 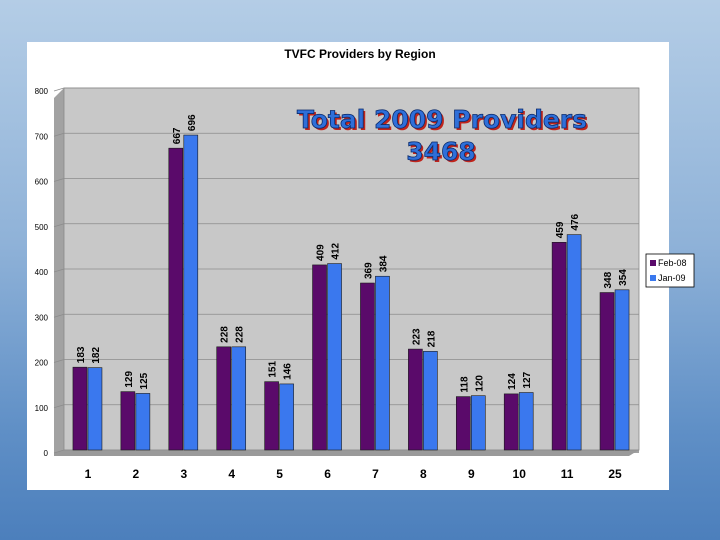 I want to click on y-tick-label: 300, so click(x=42, y=317).